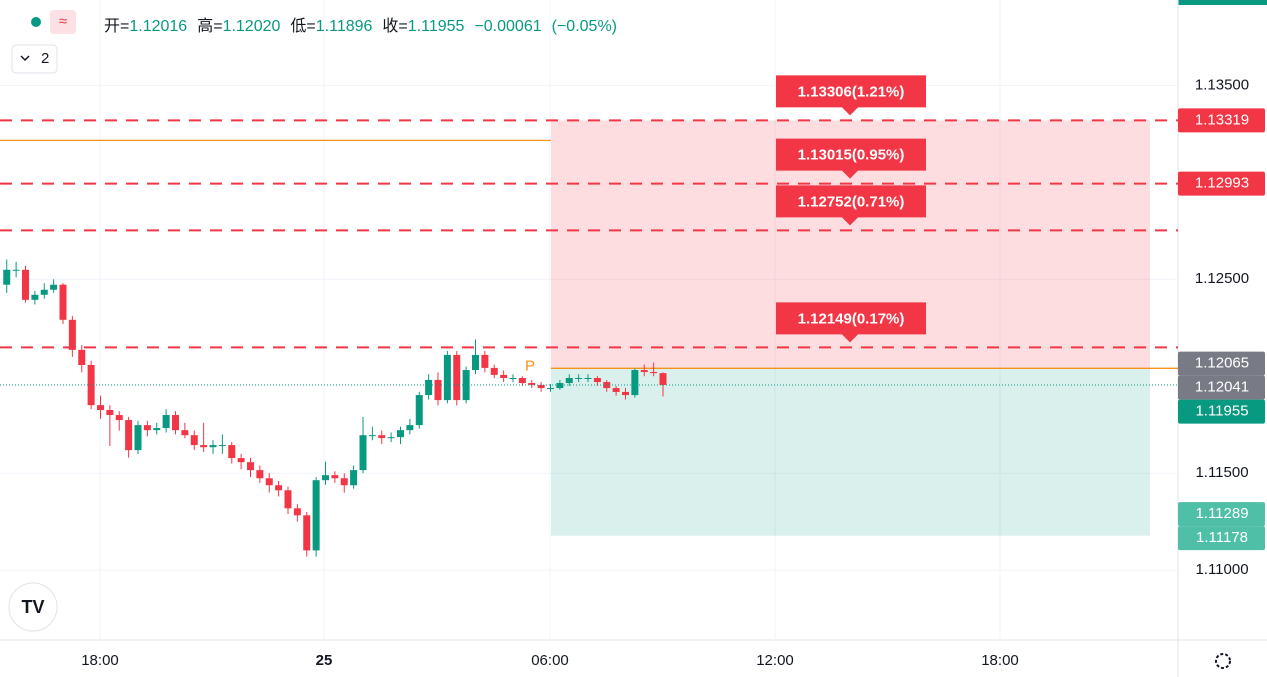 The image size is (1267, 677). I want to click on chevron, so click(25, 58).